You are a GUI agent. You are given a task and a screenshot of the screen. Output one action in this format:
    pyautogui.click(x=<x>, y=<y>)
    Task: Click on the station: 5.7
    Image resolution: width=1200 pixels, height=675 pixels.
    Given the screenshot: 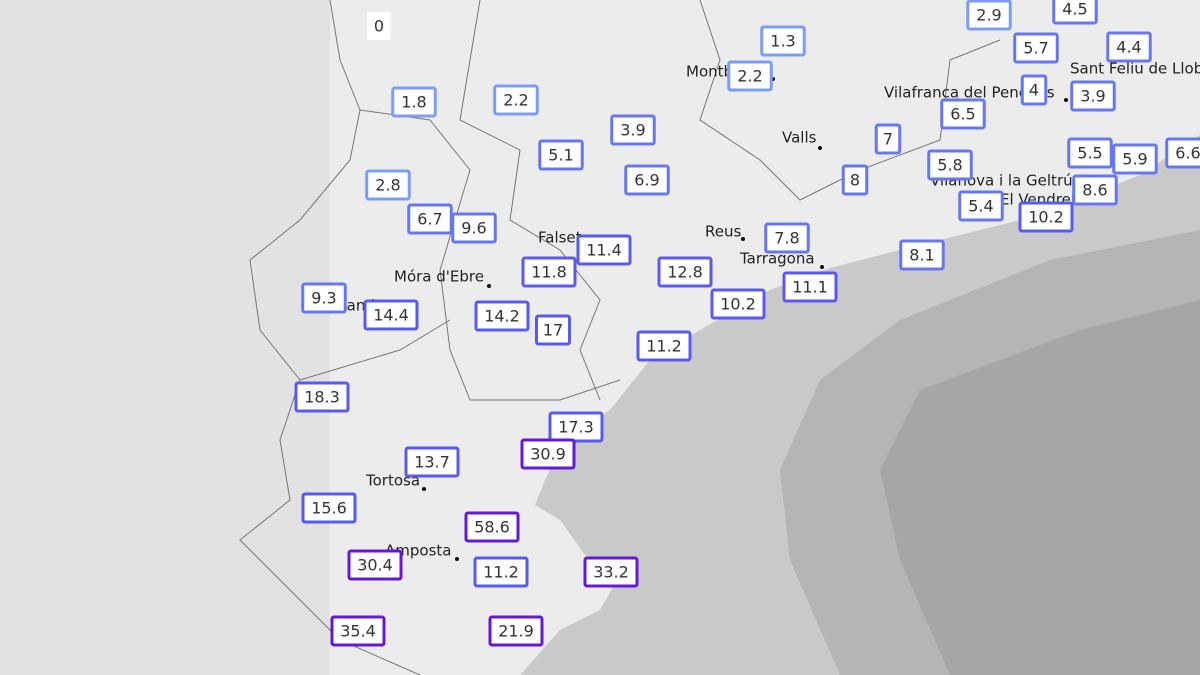 What is the action you would take?
    pyautogui.click(x=1036, y=48)
    